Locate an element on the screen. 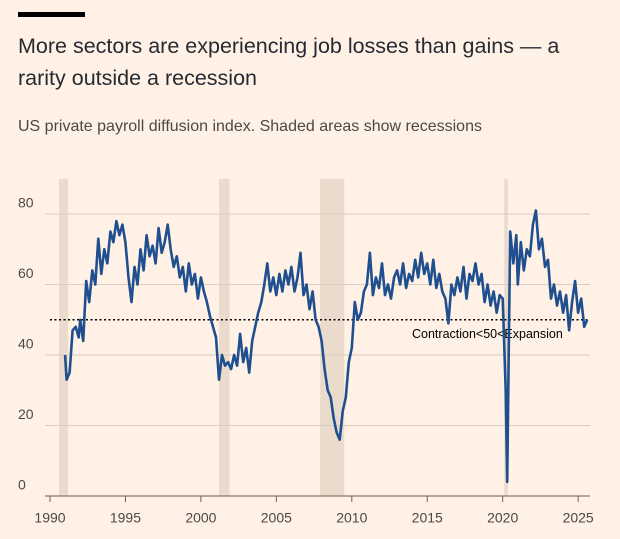 The width and height of the screenshot is (620, 539). y-tick-label: 80 is located at coordinates (26, 203).